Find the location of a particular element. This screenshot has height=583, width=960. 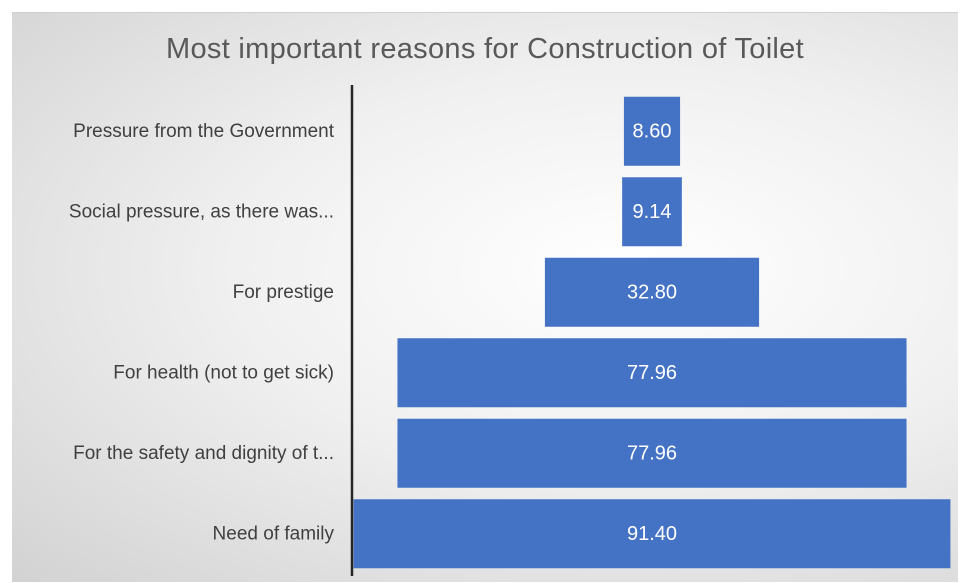

category-label: For health (not to get sick) is located at coordinates (223, 372).